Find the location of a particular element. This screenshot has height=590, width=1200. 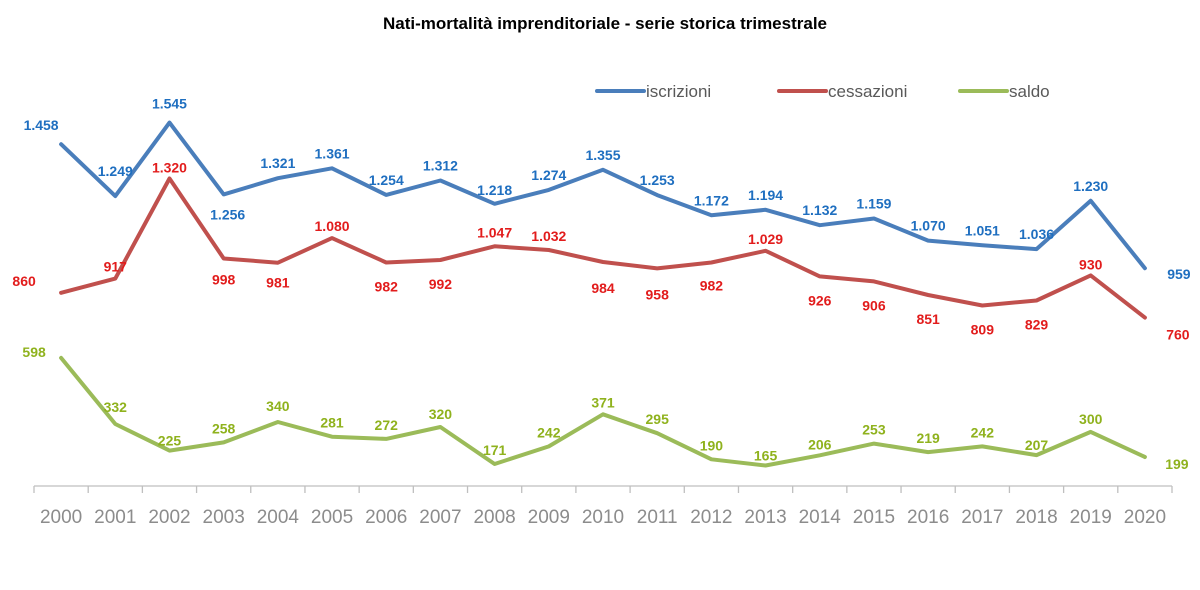

data-label-iscrizioni-2016: 1.070 is located at coordinates (928, 226).